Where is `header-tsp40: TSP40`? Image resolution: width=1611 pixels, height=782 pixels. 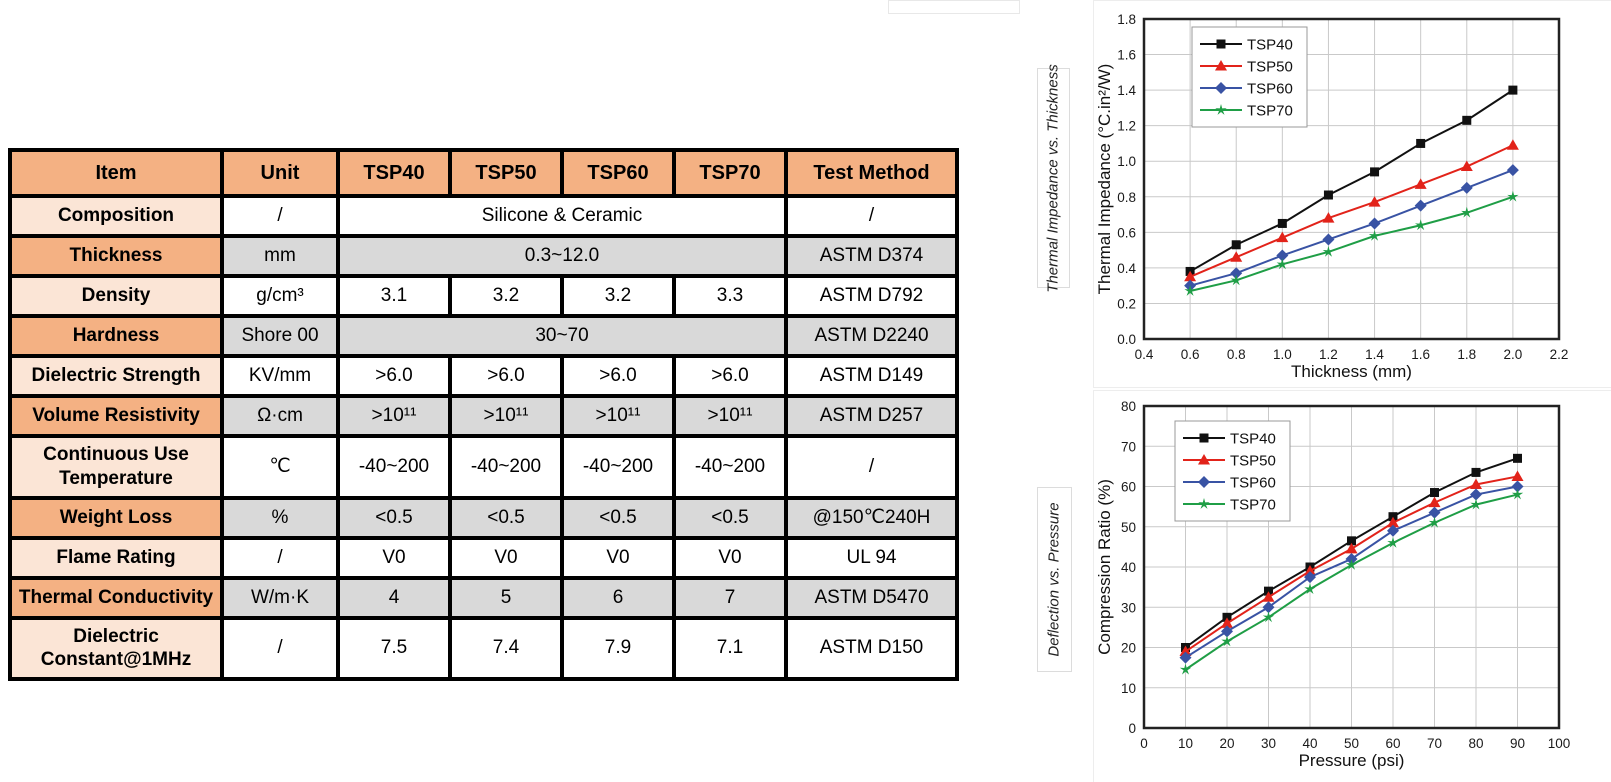 header-tsp40: TSP40 is located at coordinates (394, 173).